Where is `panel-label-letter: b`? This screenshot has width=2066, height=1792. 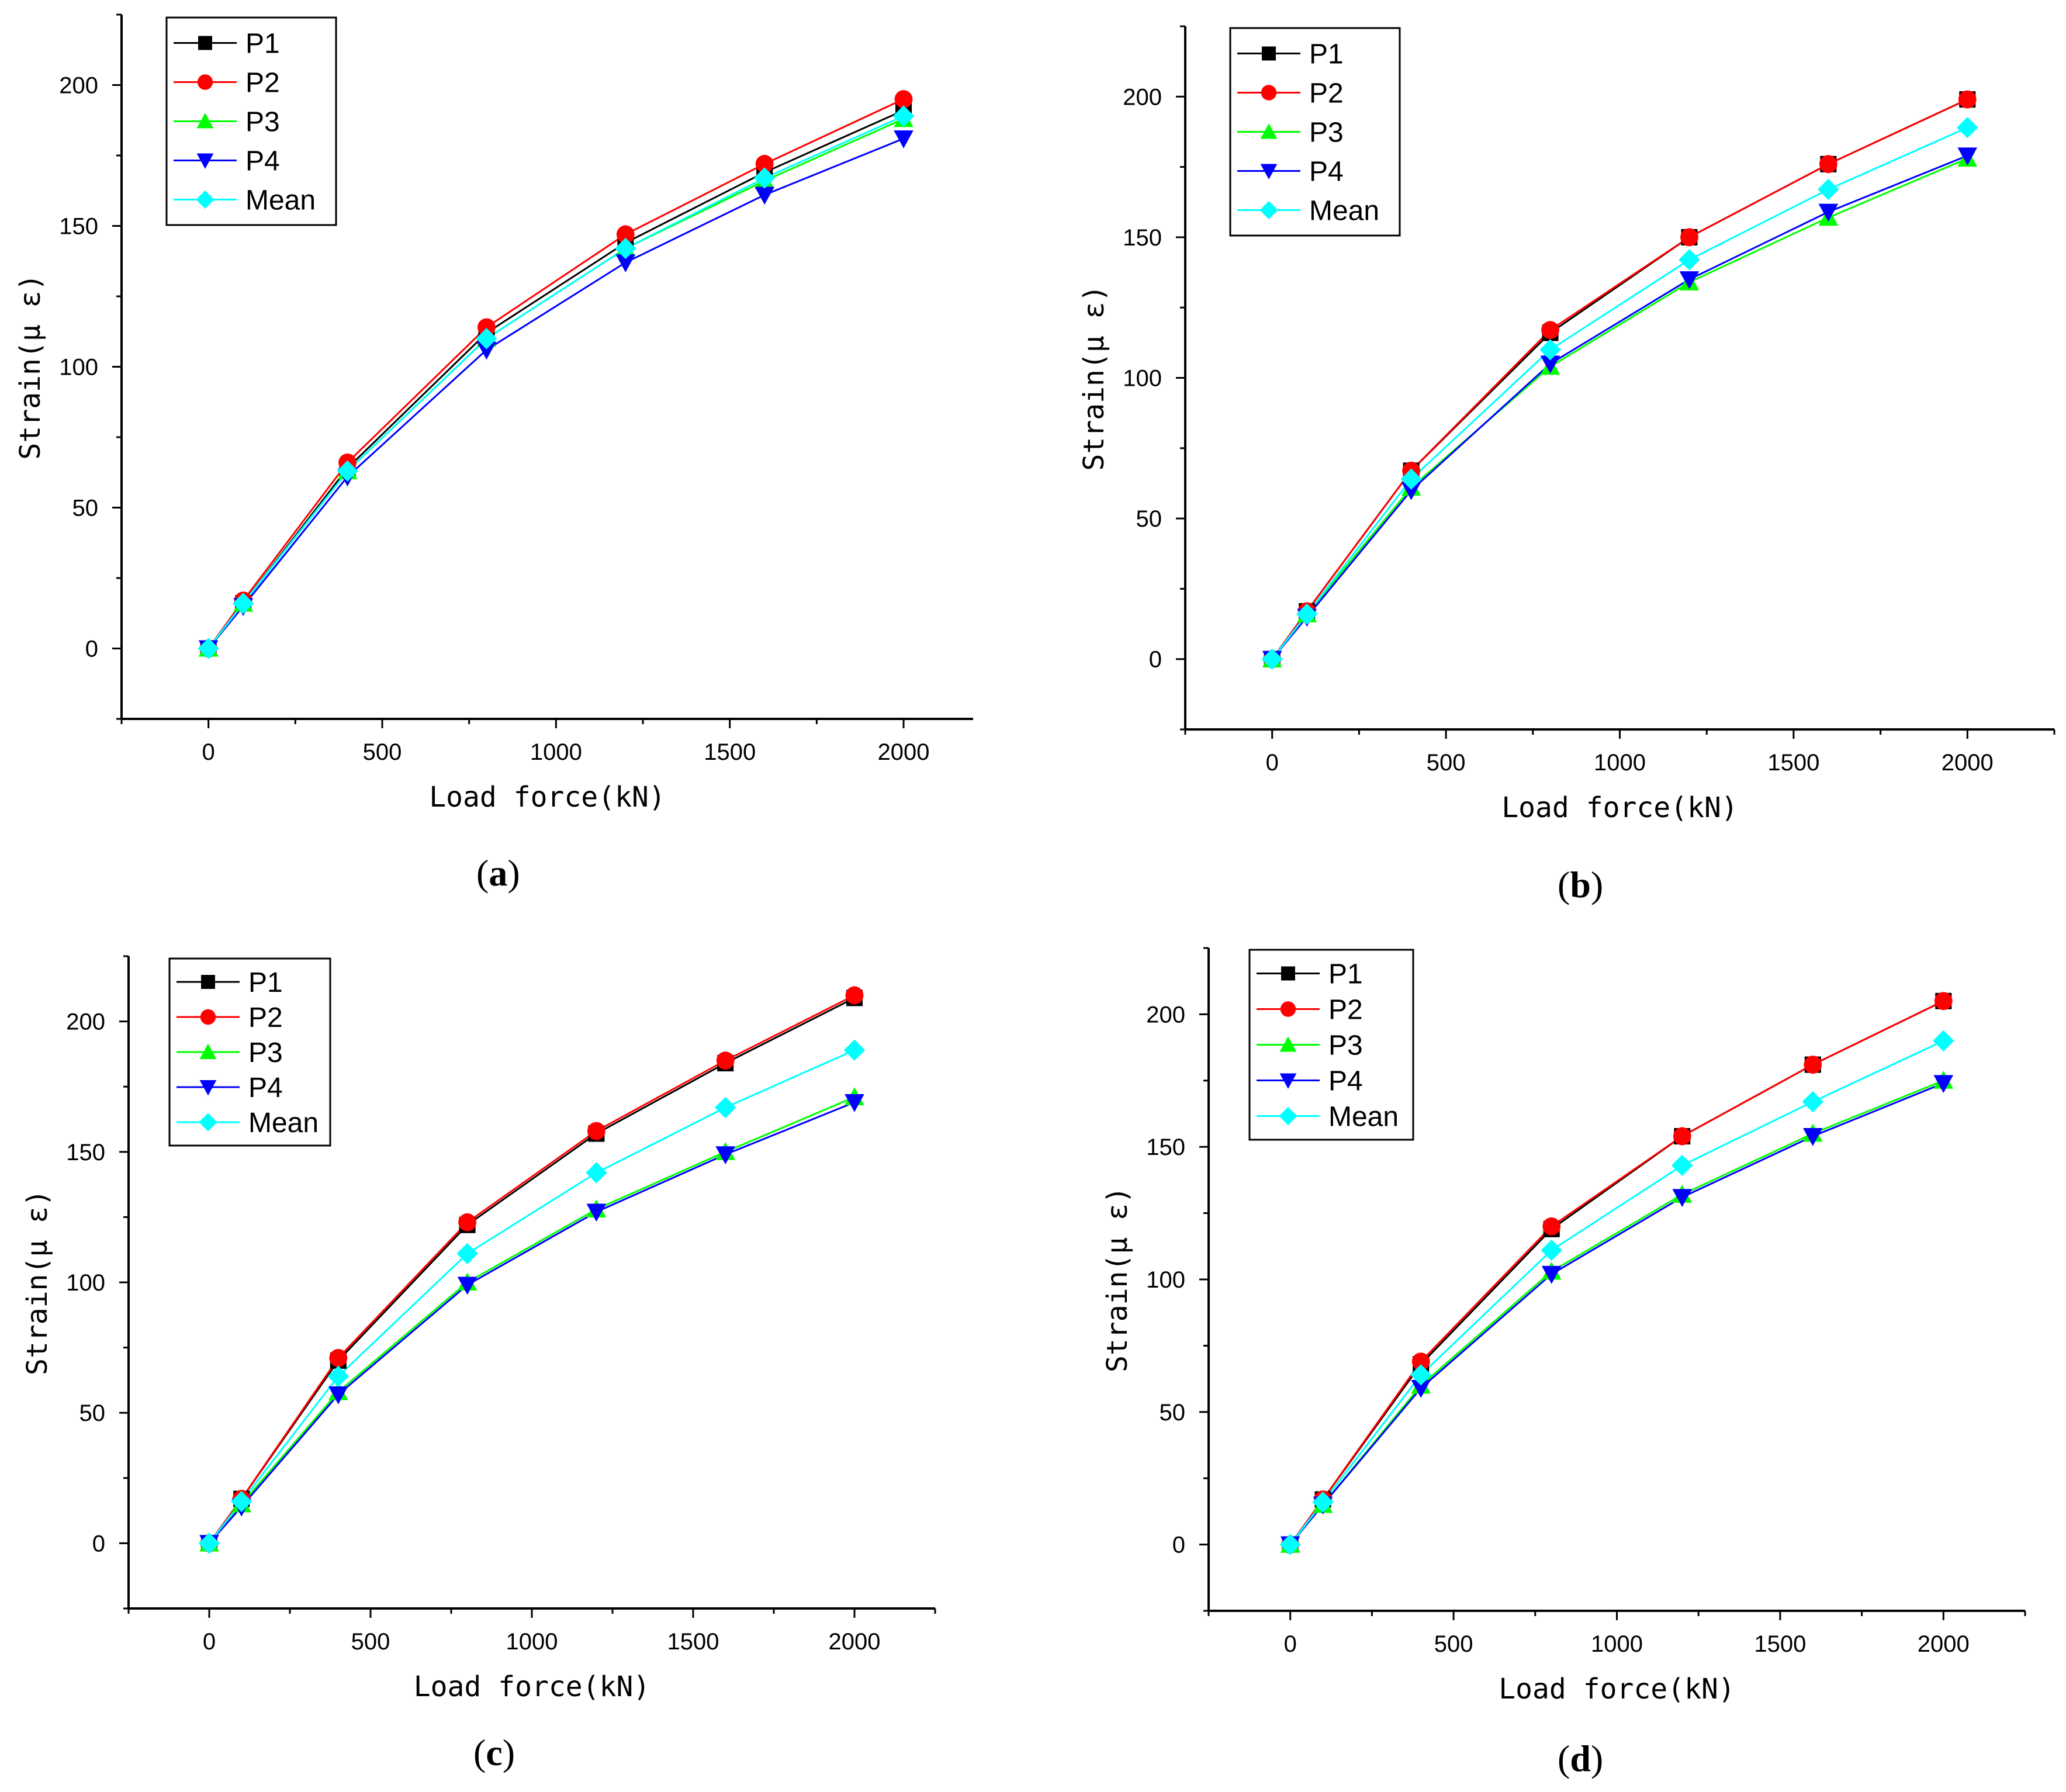 panel-label-letter: b is located at coordinates (1580, 884).